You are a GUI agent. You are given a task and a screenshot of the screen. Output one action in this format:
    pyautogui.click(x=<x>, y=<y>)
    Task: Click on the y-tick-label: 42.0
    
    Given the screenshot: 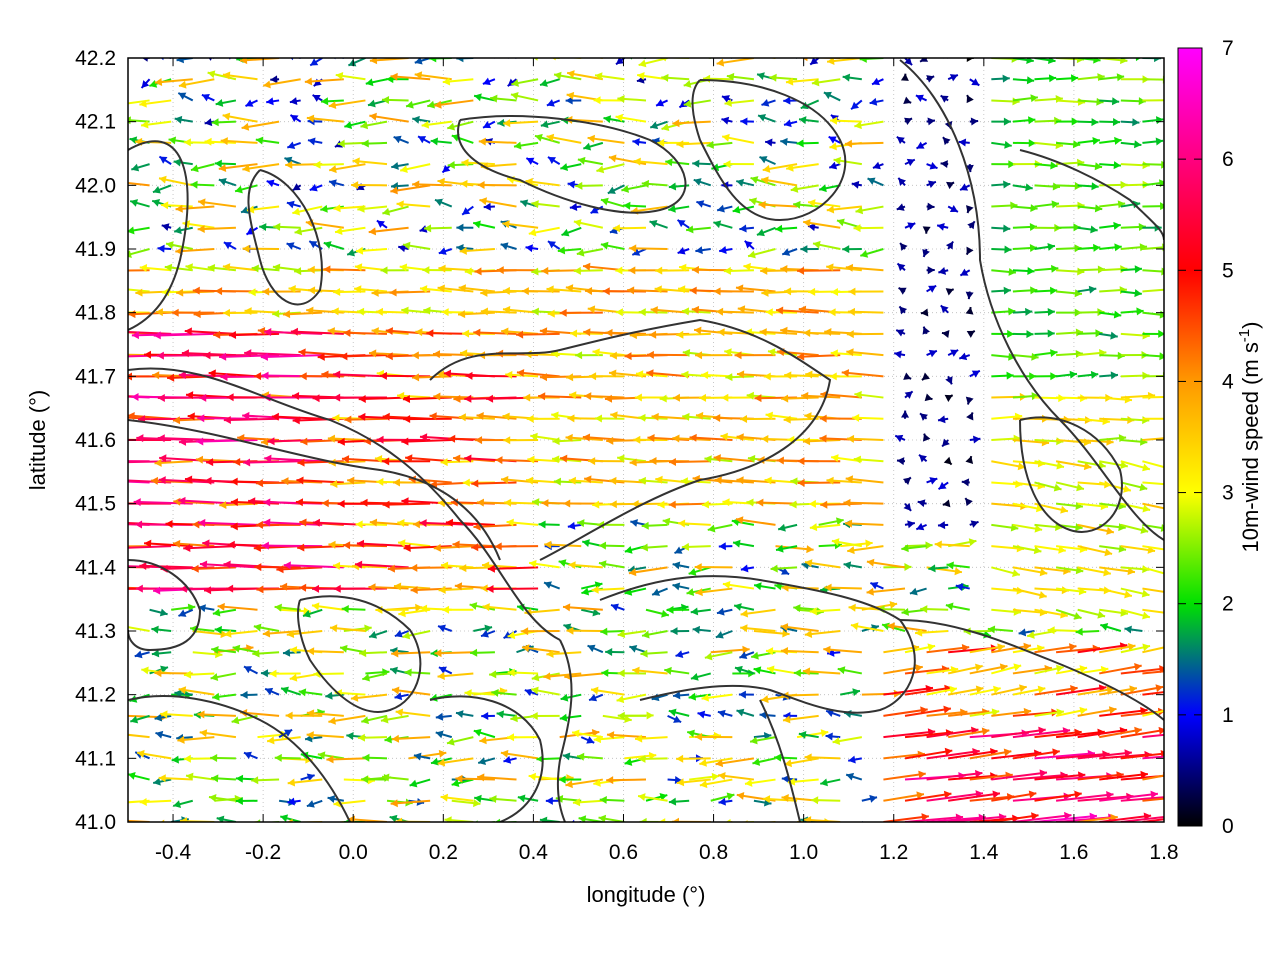 What is the action you would take?
    pyautogui.click(x=95, y=185)
    